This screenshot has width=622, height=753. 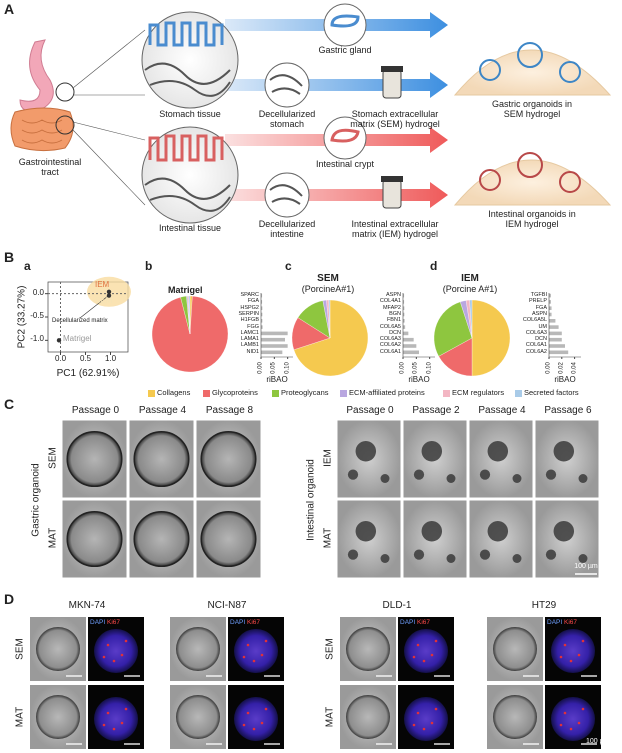 I want to click on bar-category: SERPIN, so click(x=248, y=313).